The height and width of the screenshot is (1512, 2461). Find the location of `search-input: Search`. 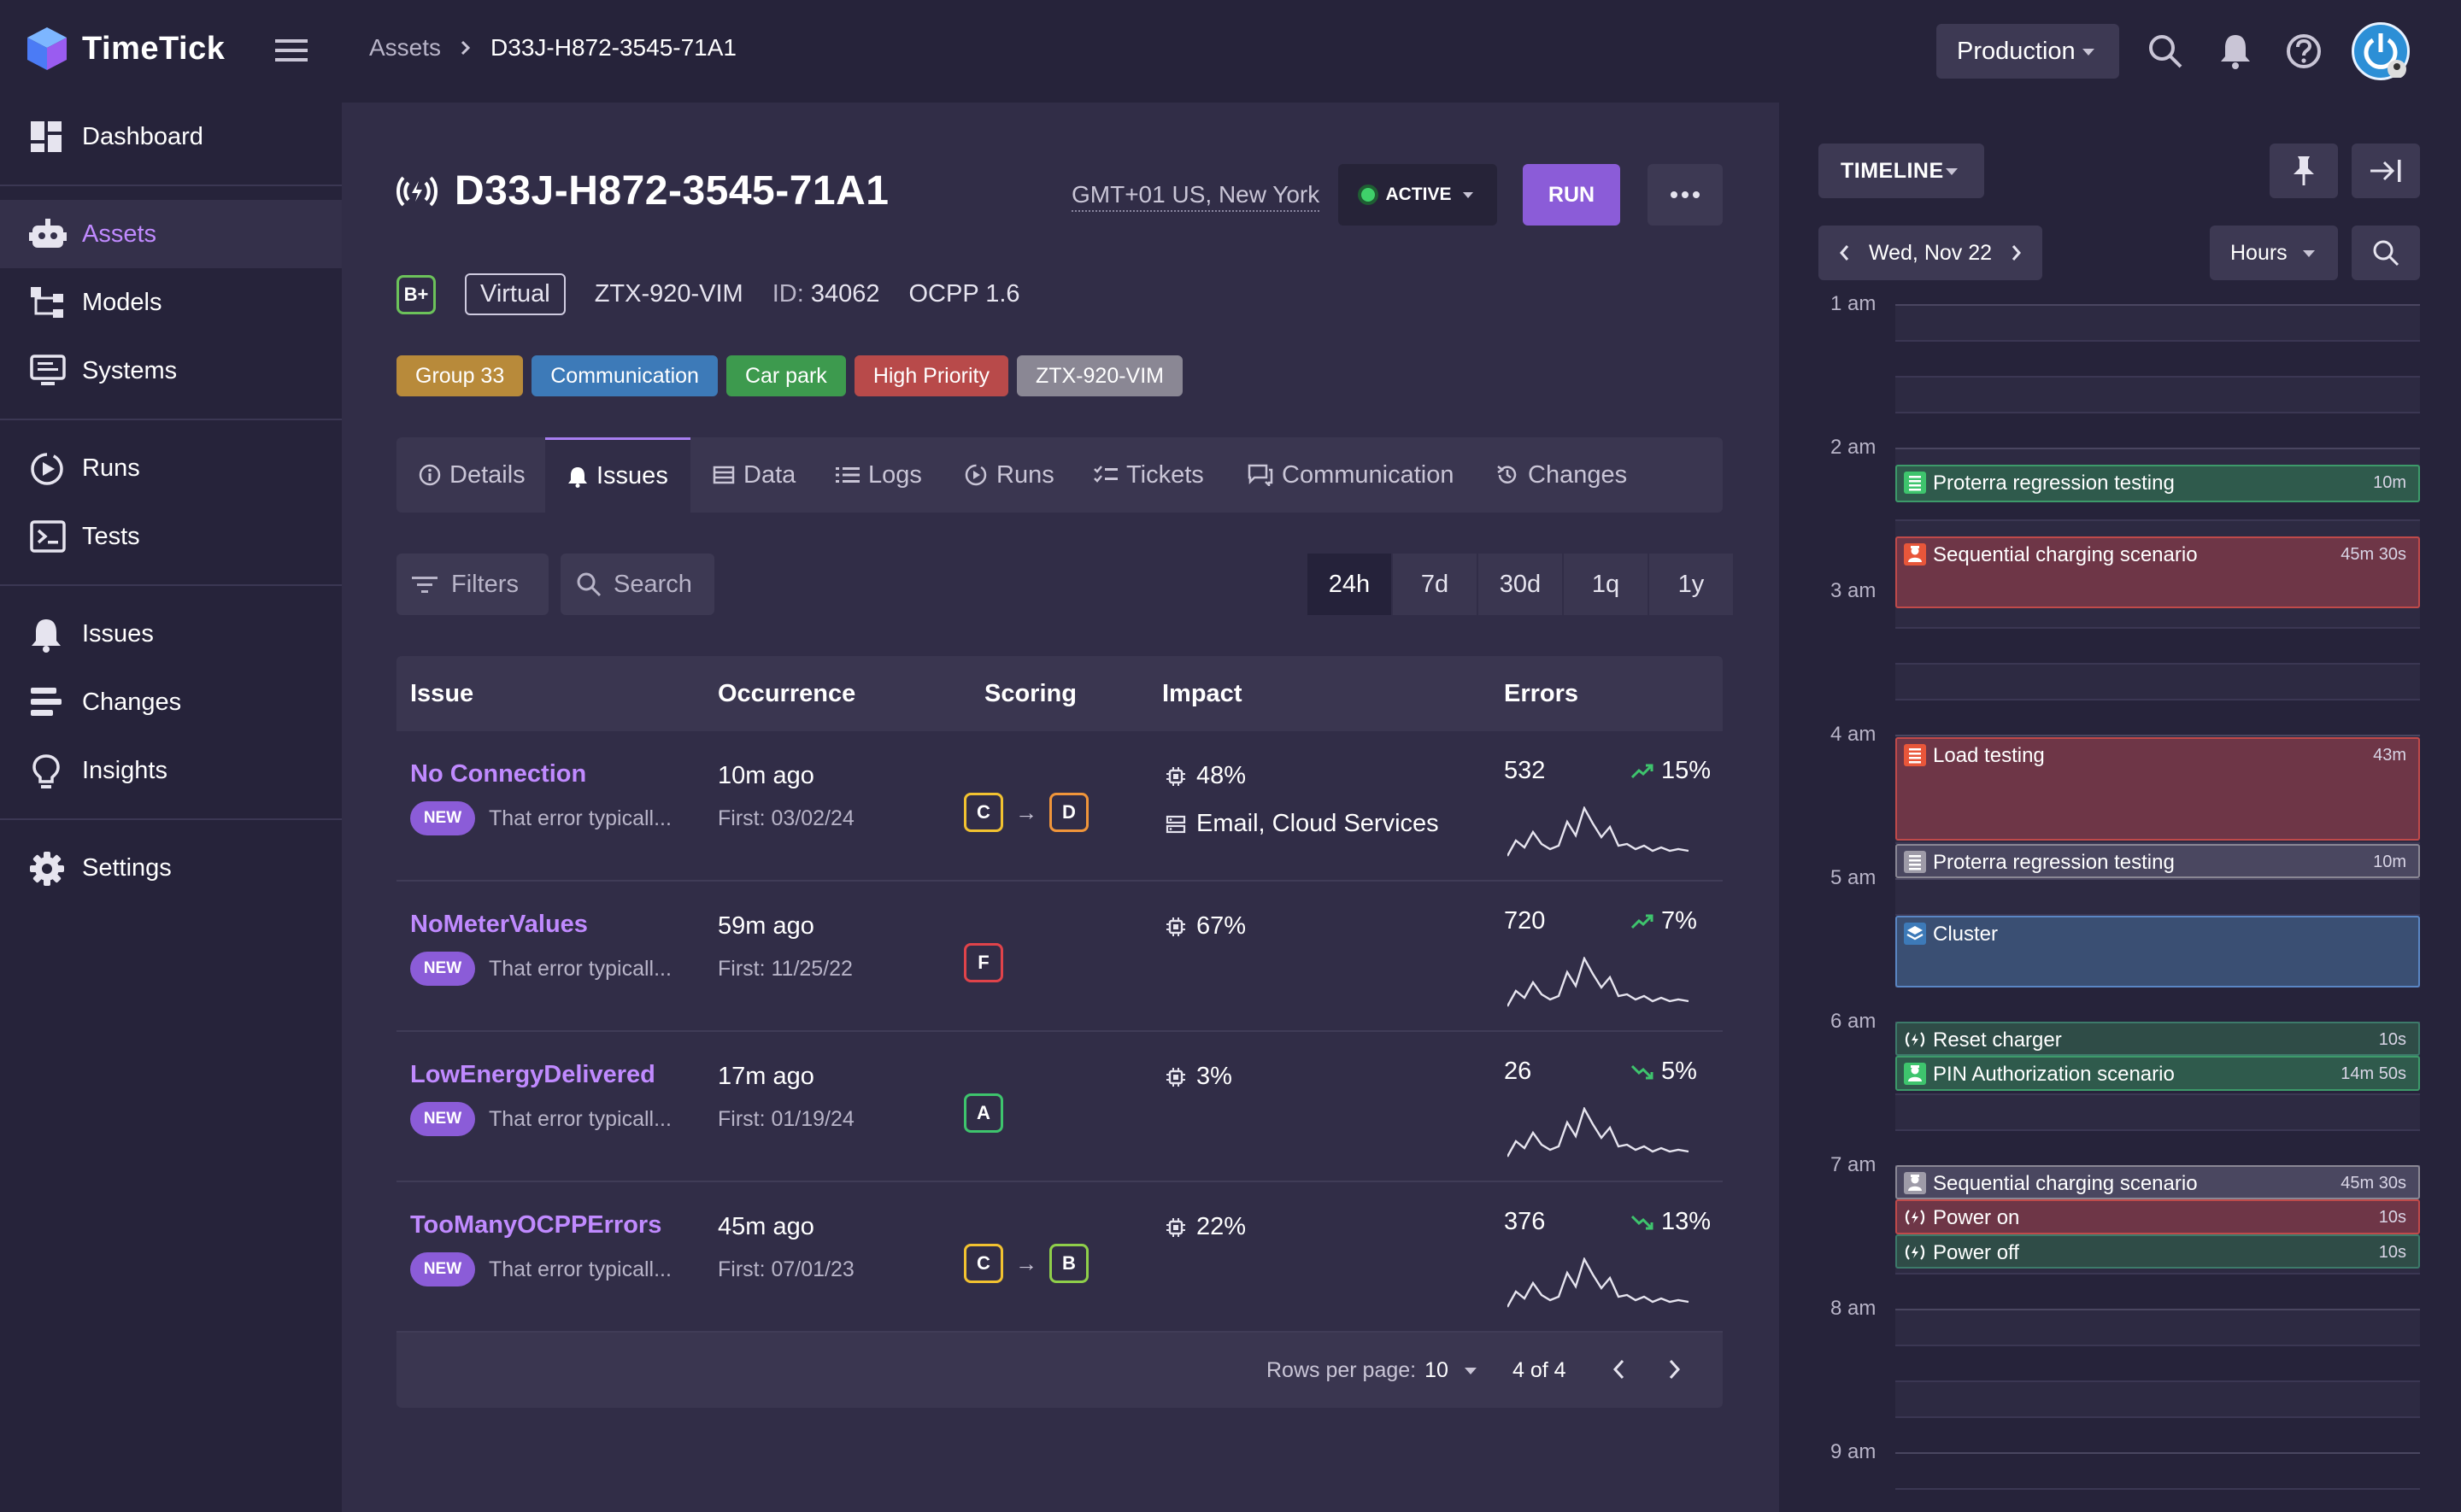

search-input: Search is located at coordinates (637, 584).